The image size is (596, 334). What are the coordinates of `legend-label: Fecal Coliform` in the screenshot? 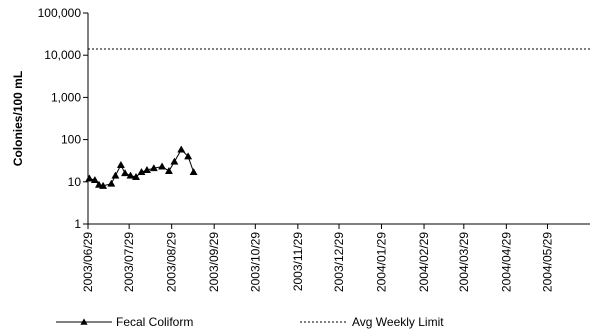 It's located at (154, 322).